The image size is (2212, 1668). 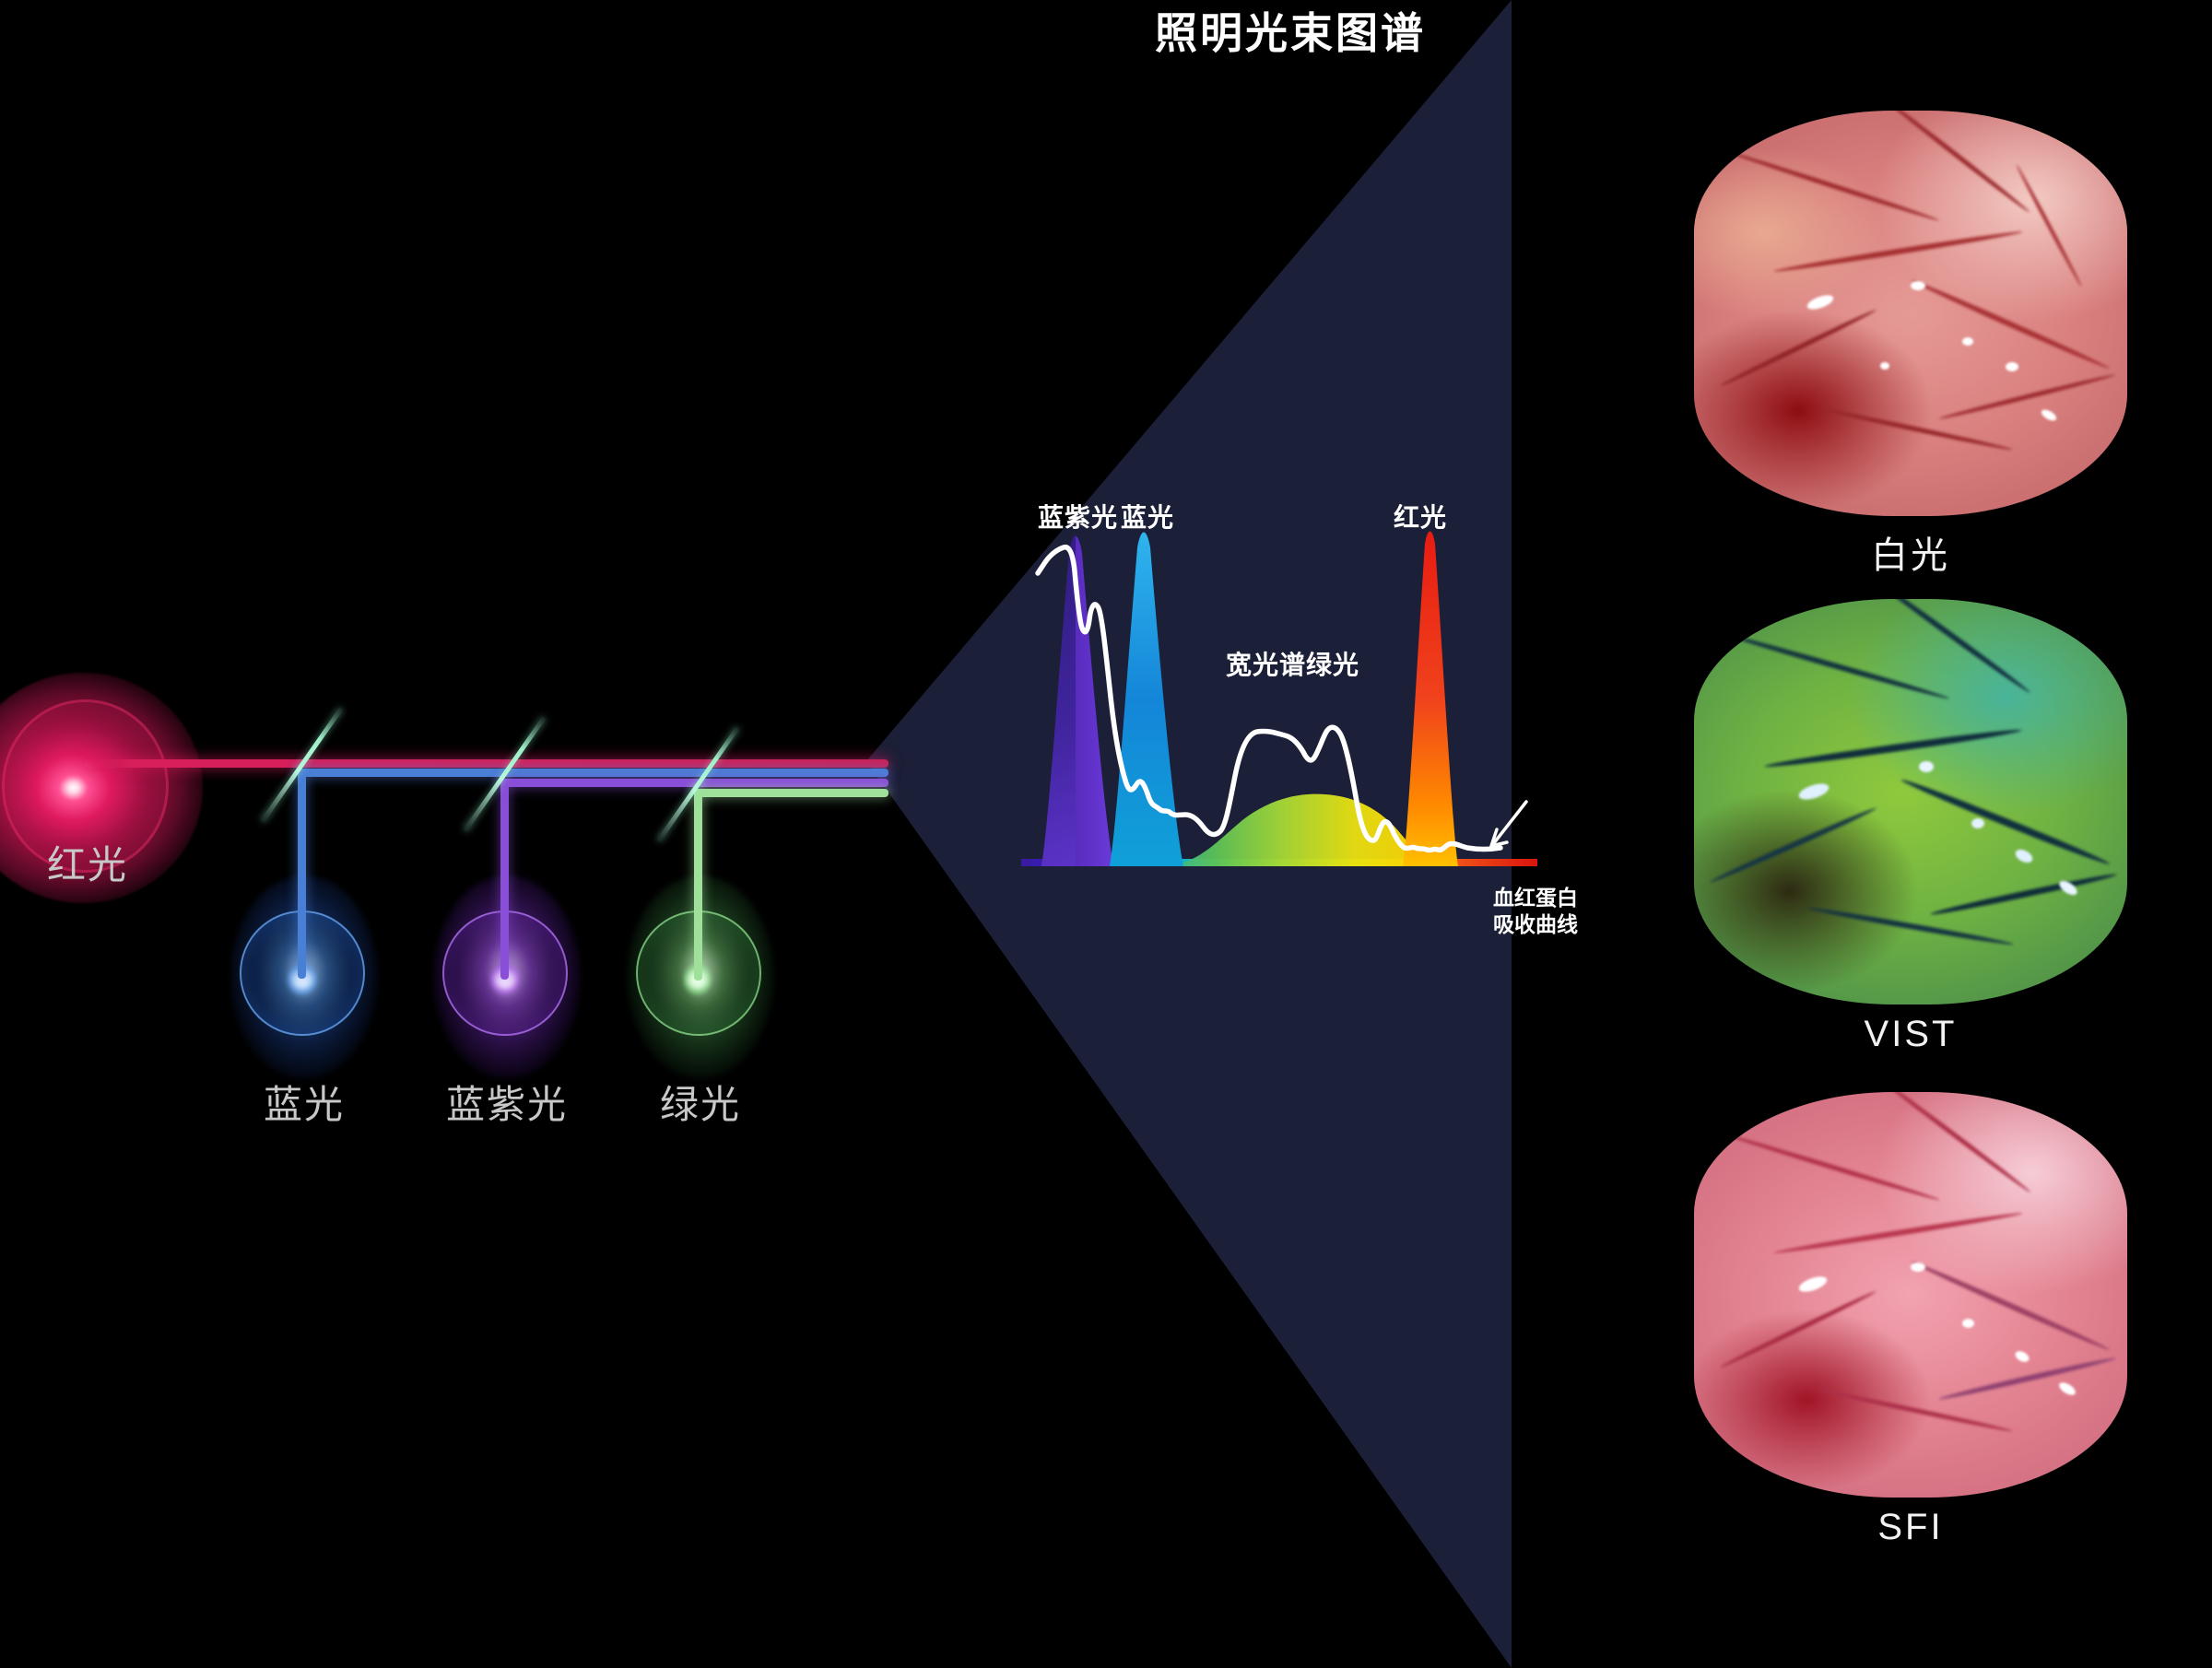 What do you see at coordinates (1508, 824) in the screenshot?
I see `hemoglobin-arrow` at bounding box center [1508, 824].